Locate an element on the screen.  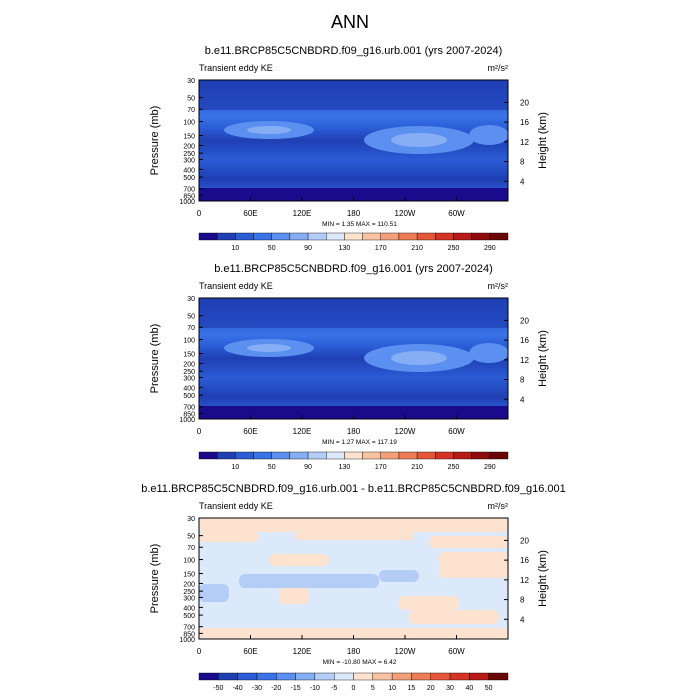
colorbar-label: 20 is located at coordinates (431, 688).